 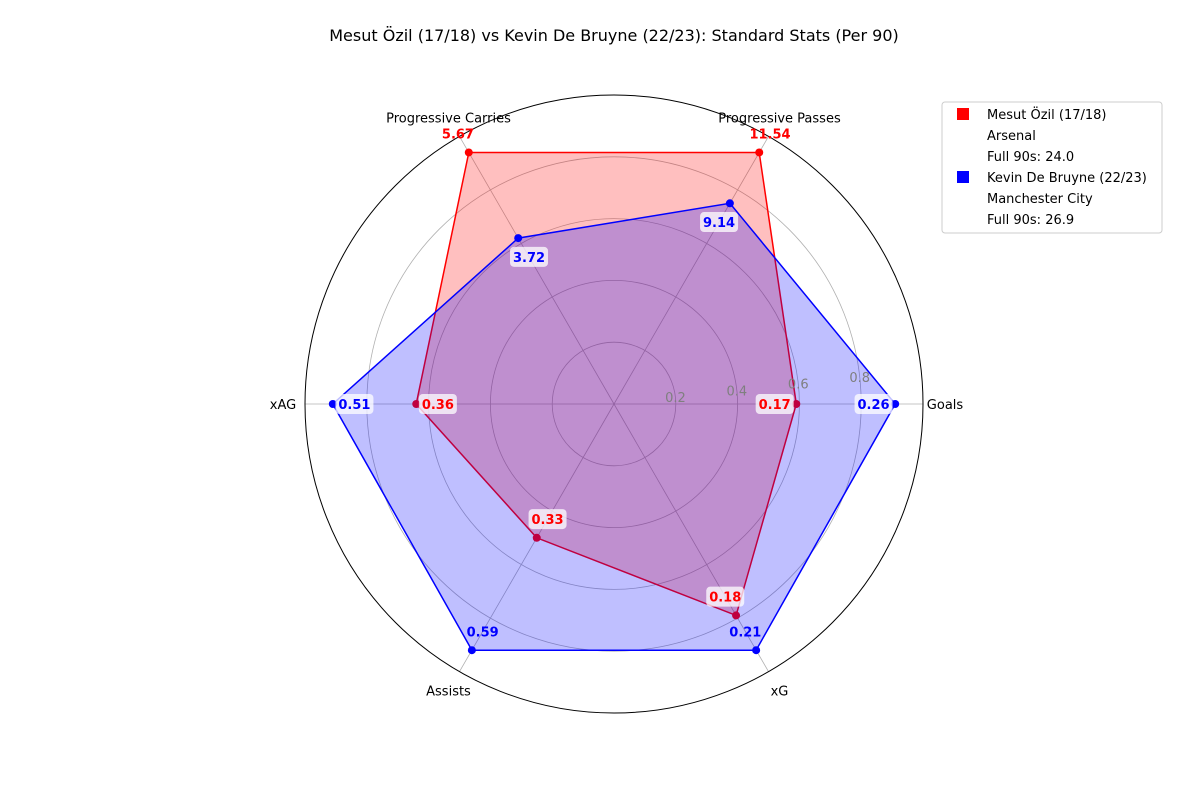 I want to click on data-label-group: 0.17, so click(x=774, y=404).